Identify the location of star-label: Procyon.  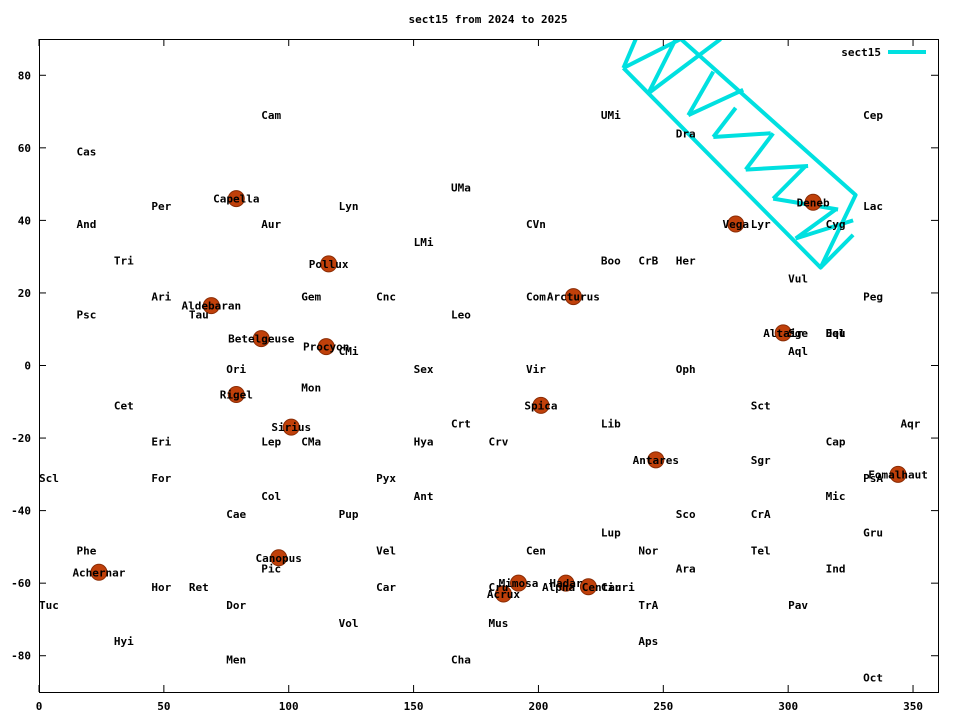
(326, 347).